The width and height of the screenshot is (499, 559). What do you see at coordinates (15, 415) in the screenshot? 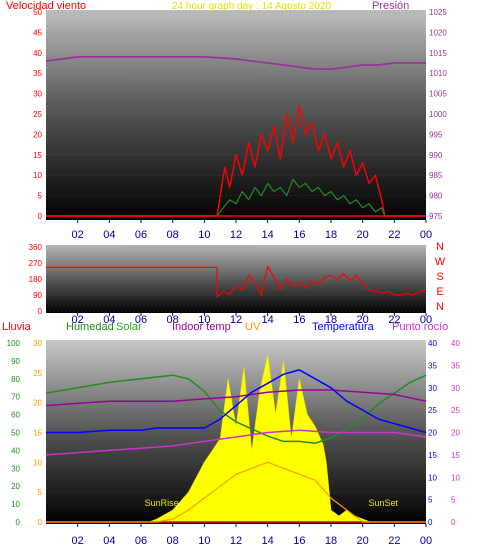
I see `y-tick-label-humidity: 60` at bounding box center [15, 415].